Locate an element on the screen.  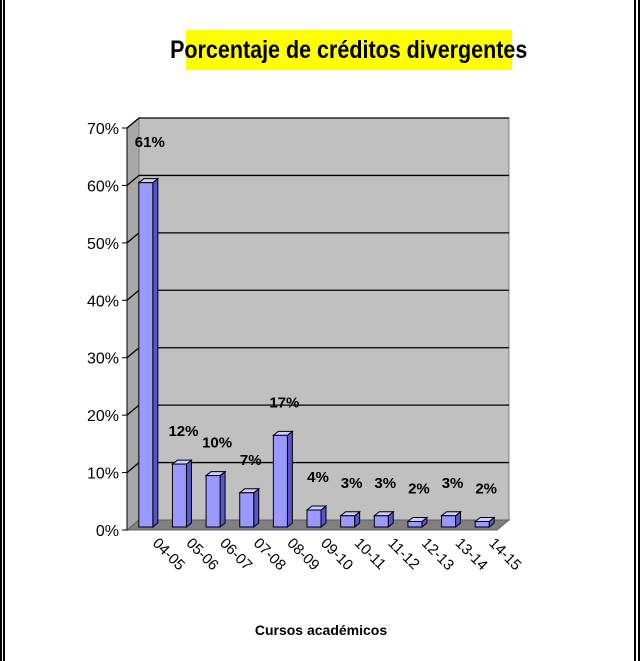
chart-title: Porcentaje de créditos divergentes is located at coordinates (349, 49).